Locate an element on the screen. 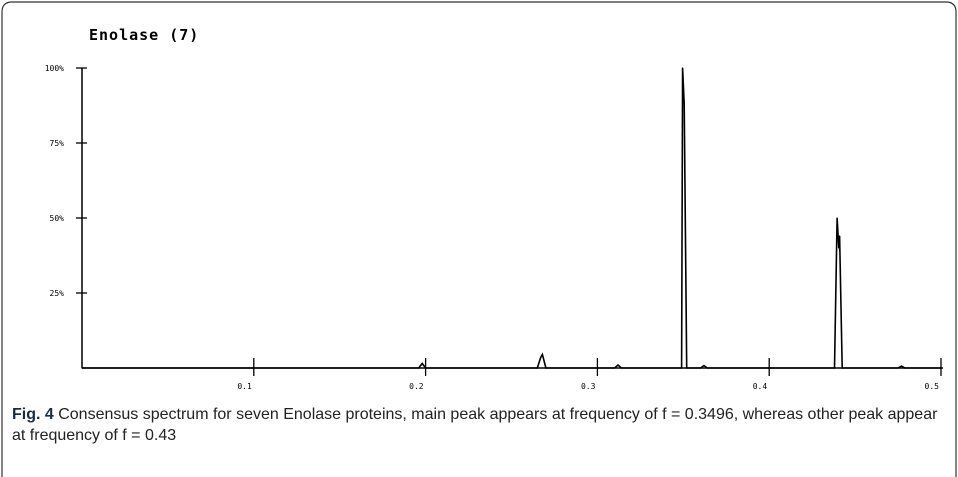 This screenshot has height=477, width=958. x-tick-label: 0.4 is located at coordinates (760, 386).